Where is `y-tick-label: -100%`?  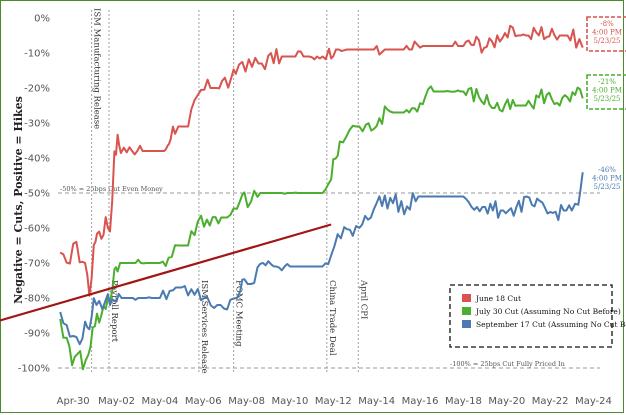
y-tick-label: -100% is located at coordinates (34, 369).